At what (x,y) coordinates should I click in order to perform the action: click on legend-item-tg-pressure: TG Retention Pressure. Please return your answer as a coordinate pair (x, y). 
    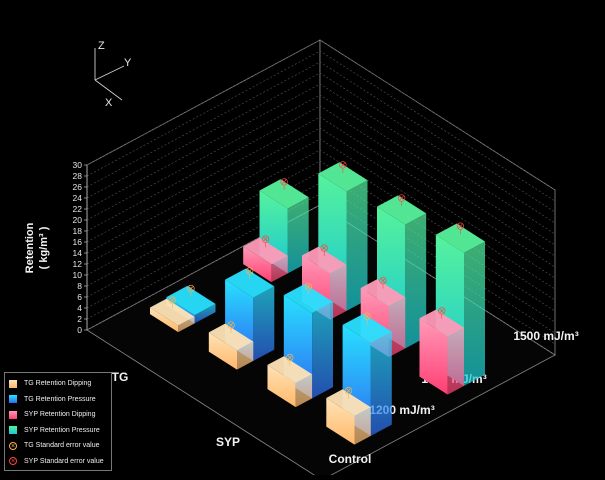
    Looking at the image, I should click on (58, 400).